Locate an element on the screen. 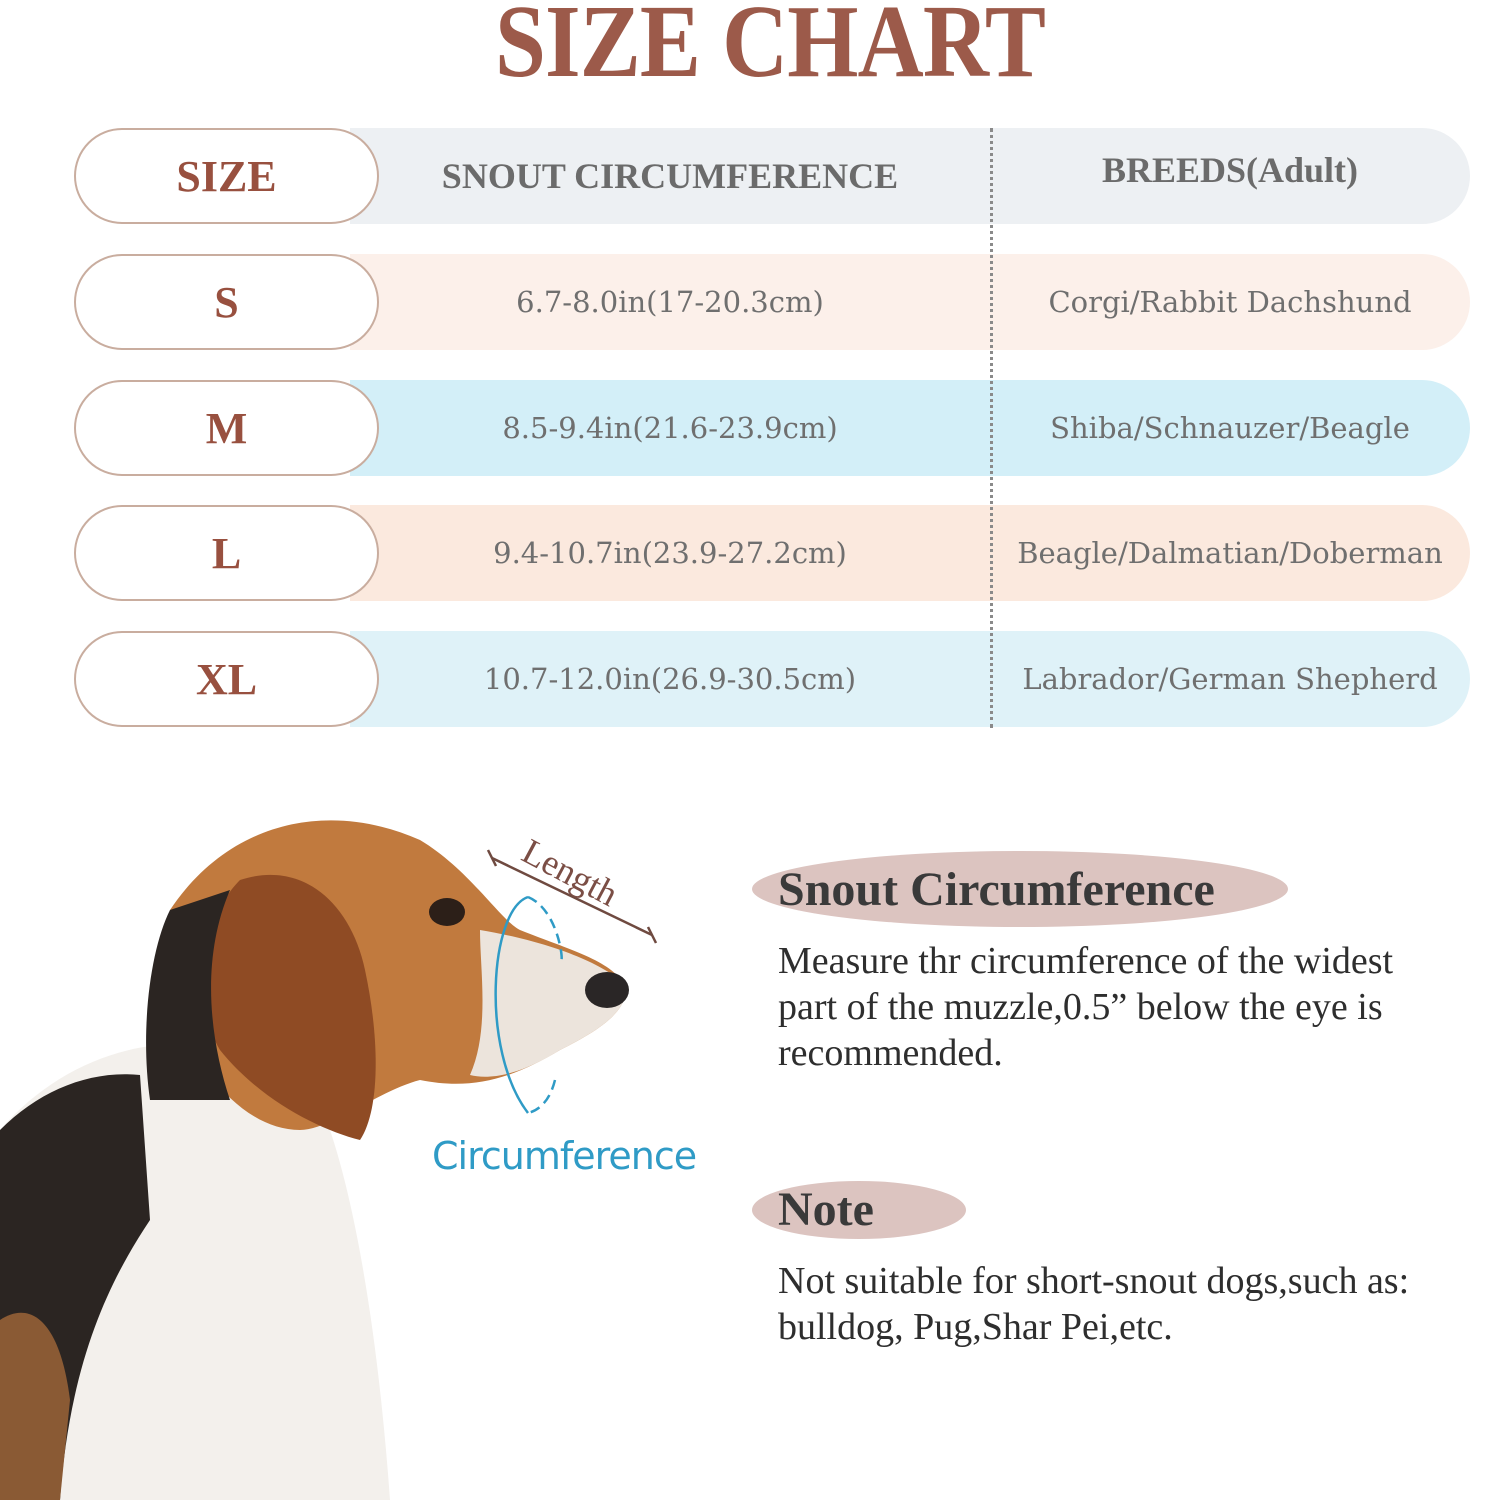 The image size is (1500, 1500). size-label: M is located at coordinates (226, 428).